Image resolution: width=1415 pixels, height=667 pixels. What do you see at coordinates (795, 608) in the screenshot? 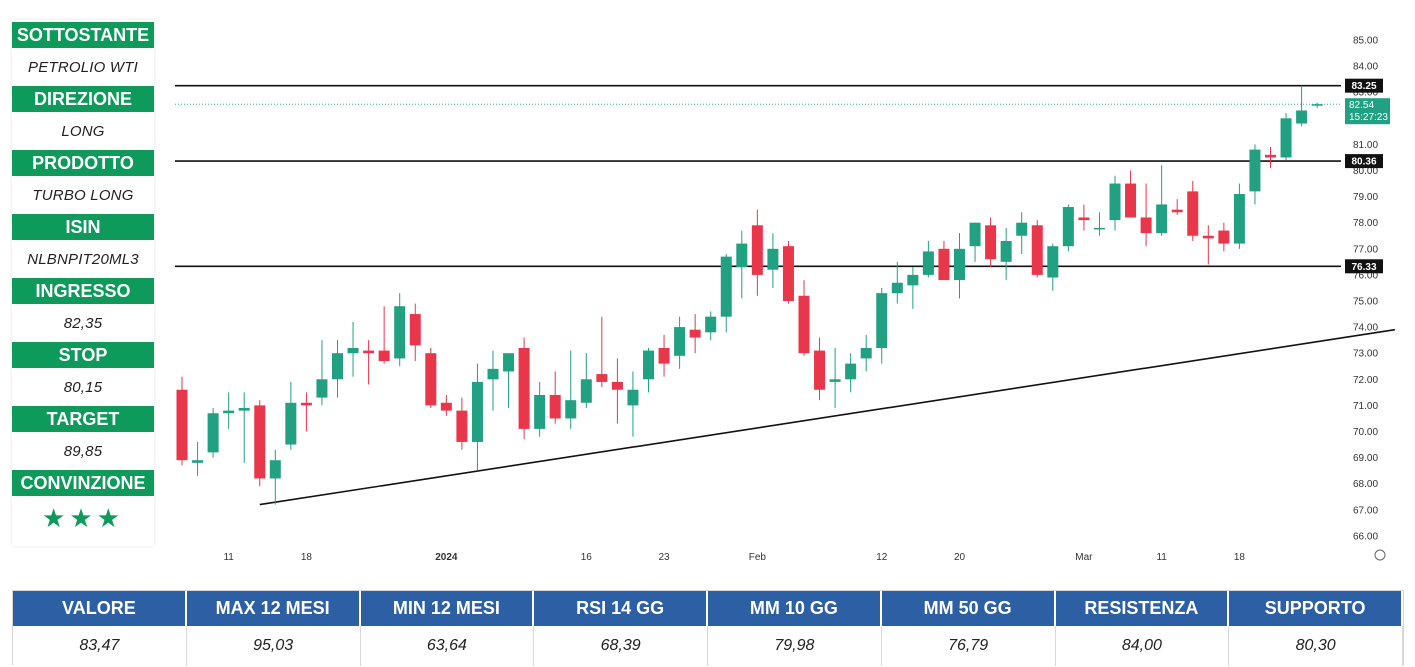
I see `stat-header: MM 10 GG` at bounding box center [795, 608].